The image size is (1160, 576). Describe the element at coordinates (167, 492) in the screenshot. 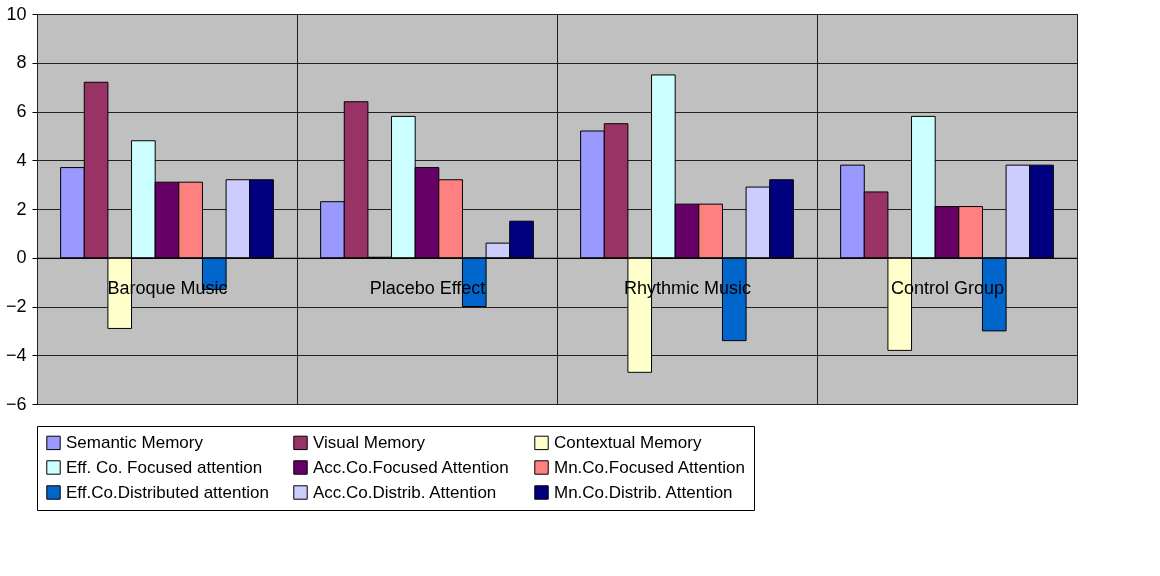

I see `legend-label: Eff.Co.Distributed attention` at that location.